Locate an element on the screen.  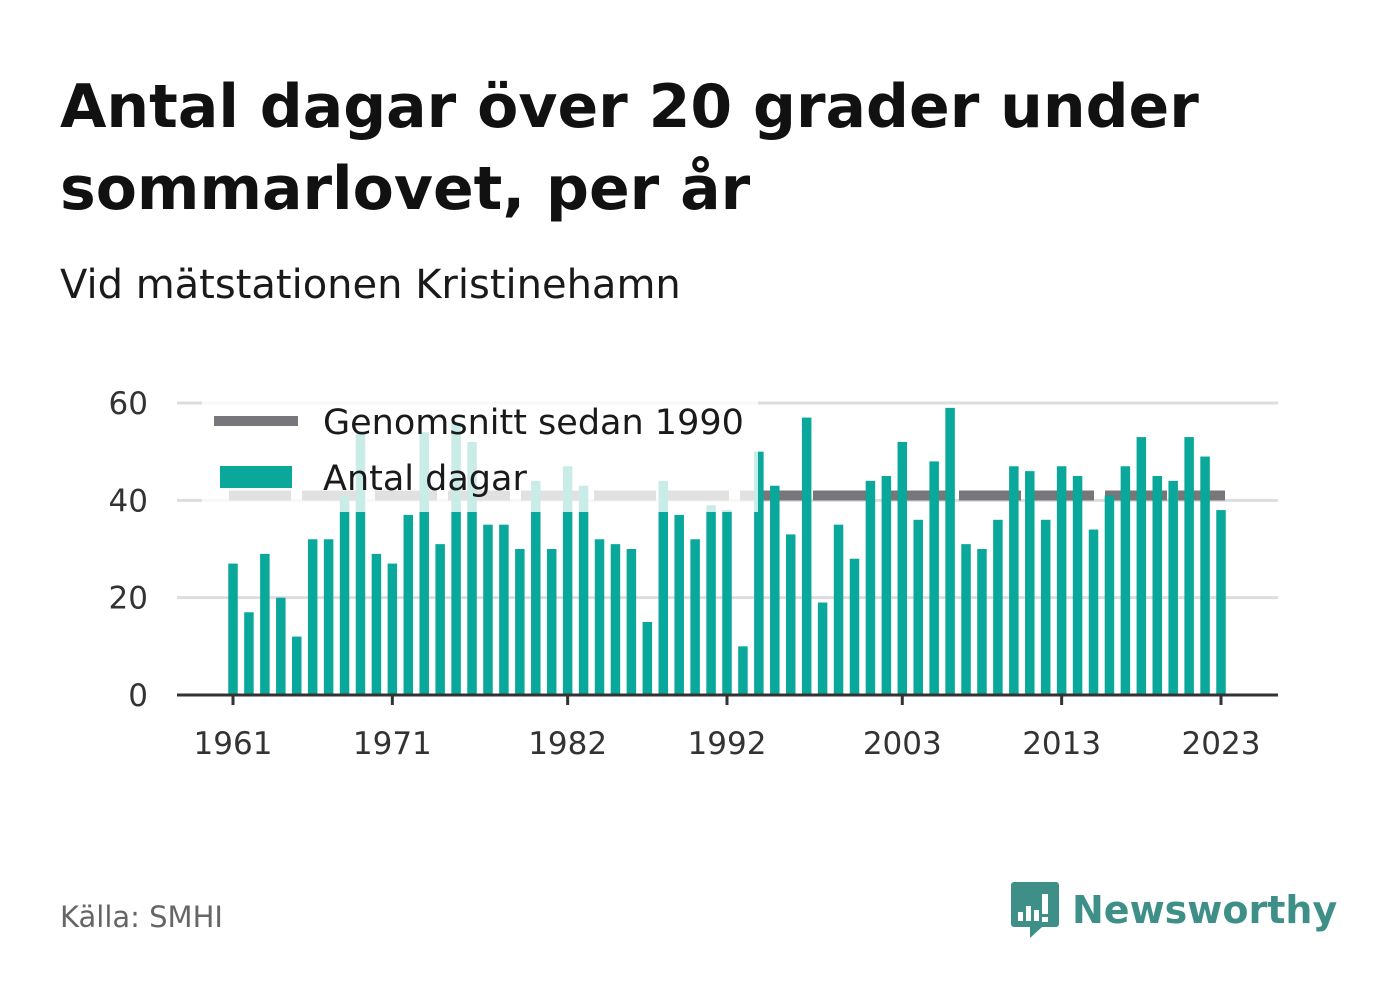
y-tick-label: 60 is located at coordinates (128, 404).